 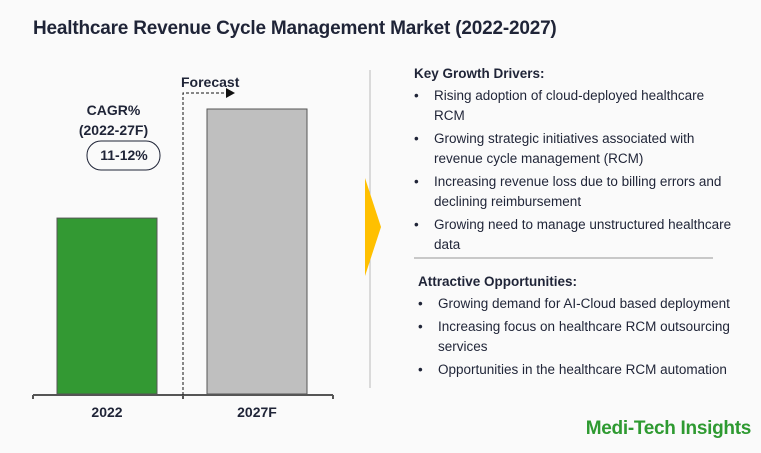 I want to click on tick-label-2022: 2022, so click(x=107, y=412).